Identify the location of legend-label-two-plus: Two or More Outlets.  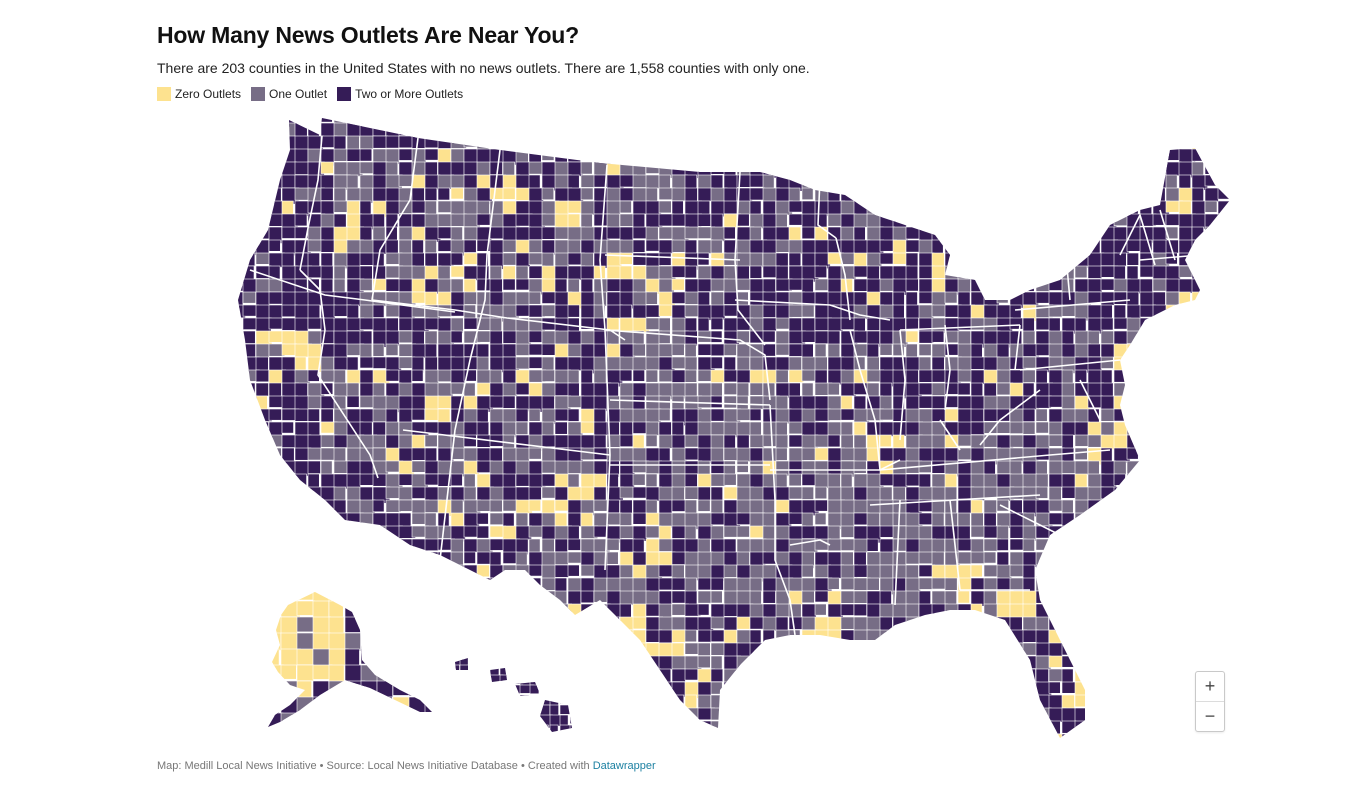
(409, 94).